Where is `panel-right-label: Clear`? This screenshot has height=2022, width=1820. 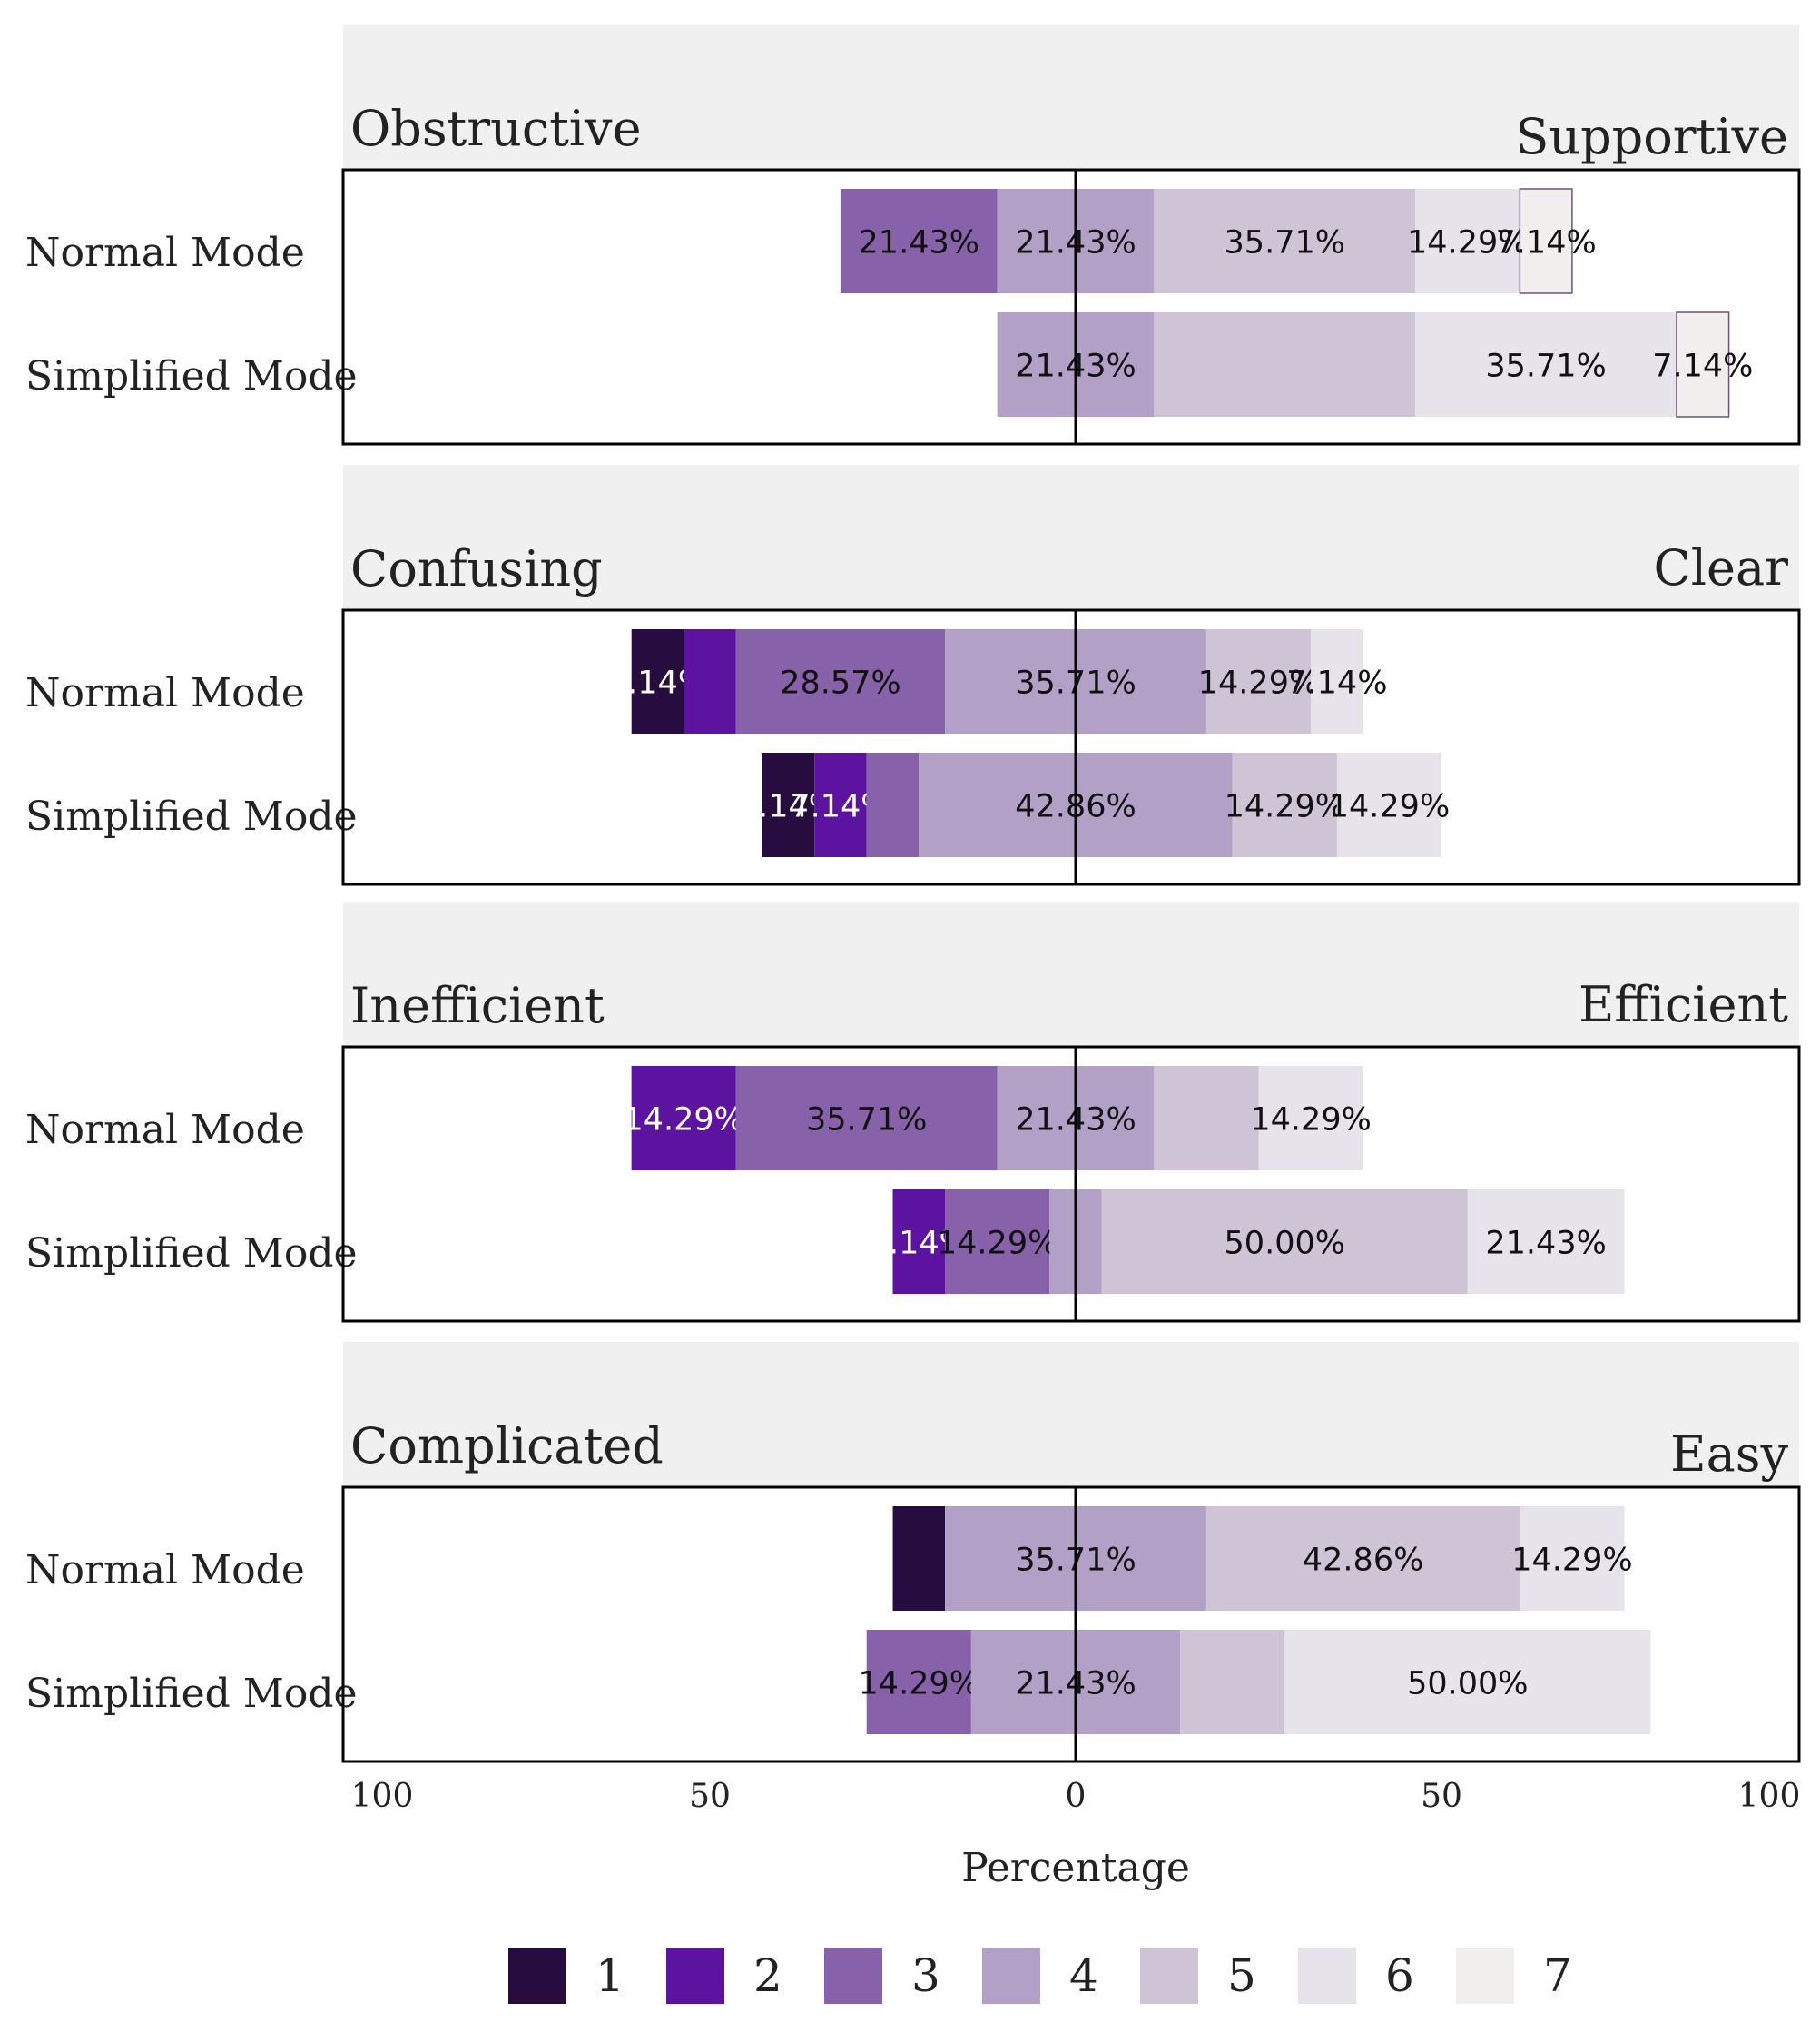
panel-right-label: Clear is located at coordinates (1720, 568).